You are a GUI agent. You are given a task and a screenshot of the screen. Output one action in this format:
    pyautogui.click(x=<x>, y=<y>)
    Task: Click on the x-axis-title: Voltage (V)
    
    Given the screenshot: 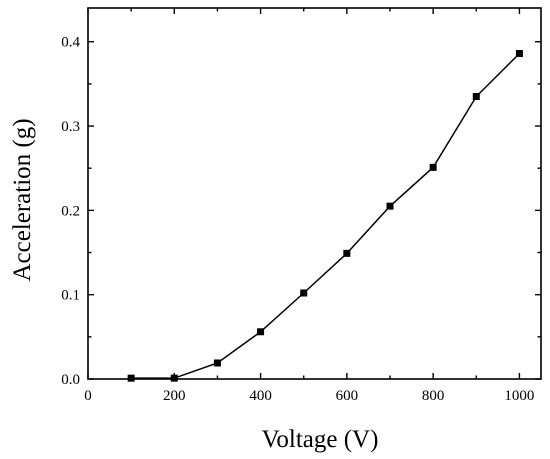 What is the action you would take?
    pyautogui.click(x=320, y=439)
    